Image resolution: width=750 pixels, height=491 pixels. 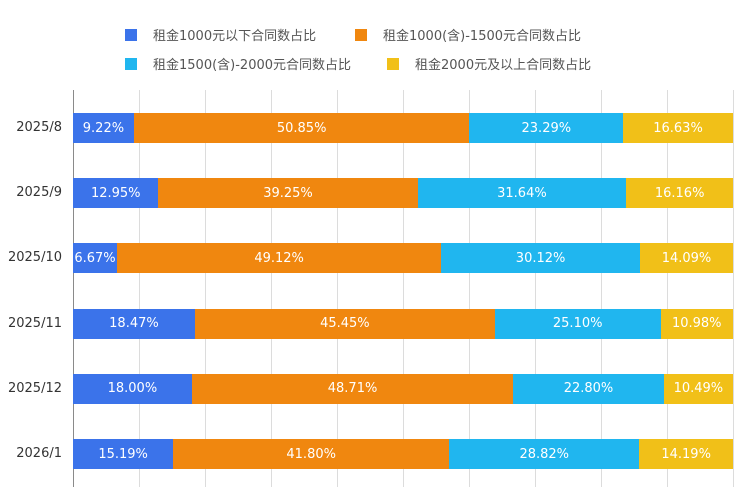 I want to click on bar-segment: 9.22%, so click(x=103, y=128).